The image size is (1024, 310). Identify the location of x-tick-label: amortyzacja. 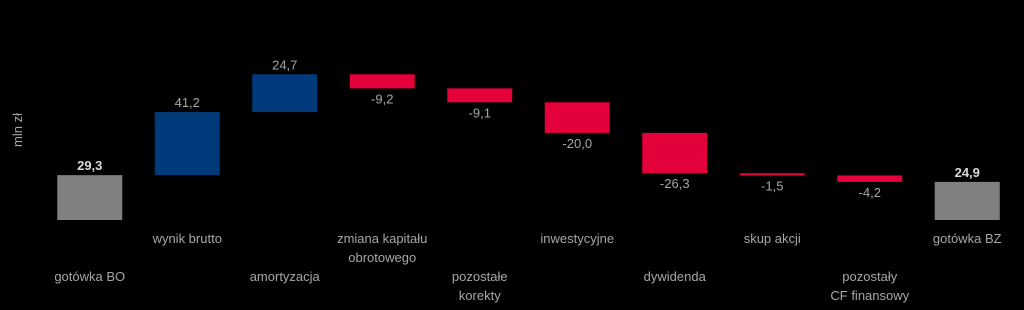
(284, 276).